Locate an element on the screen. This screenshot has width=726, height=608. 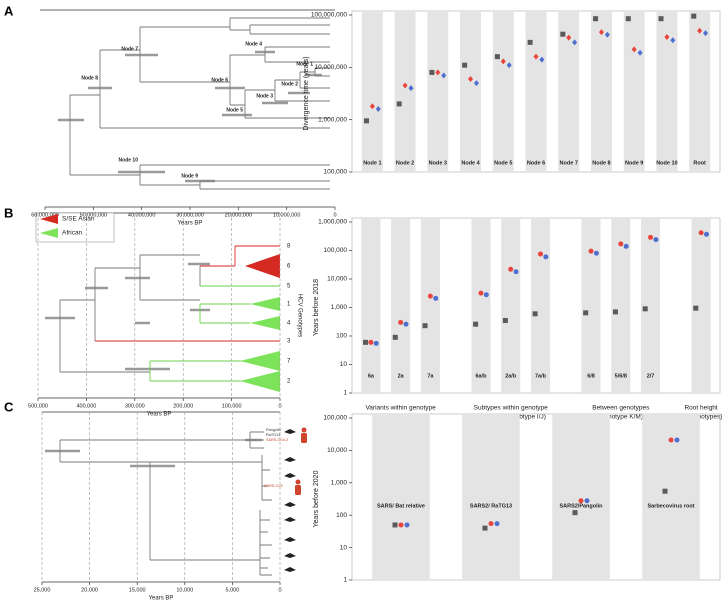
category-label: SARS2/ RaTG13 is located at coordinates (491, 506).